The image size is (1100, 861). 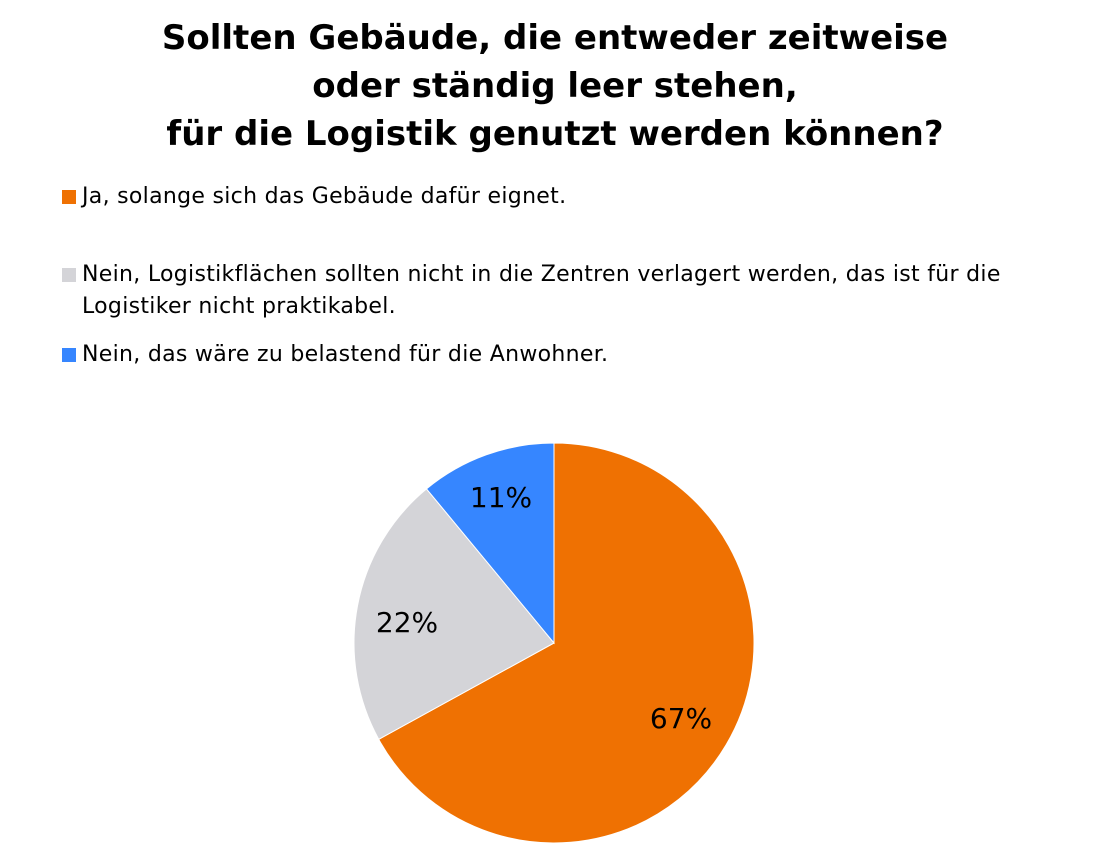 I want to click on chart-title-line-1: Sollten Gebäude, die entweder zeitweise, so click(x=555, y=38).